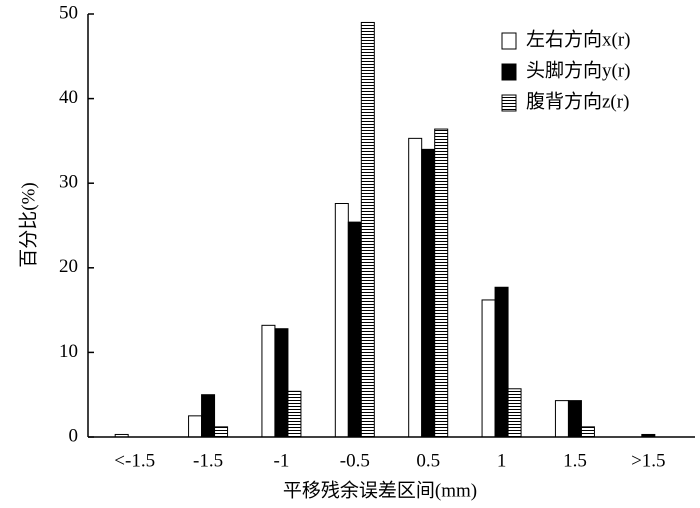 This screenshot has width=700, height=508. I want to click on y-tick-label: 40, so click(68, 97).